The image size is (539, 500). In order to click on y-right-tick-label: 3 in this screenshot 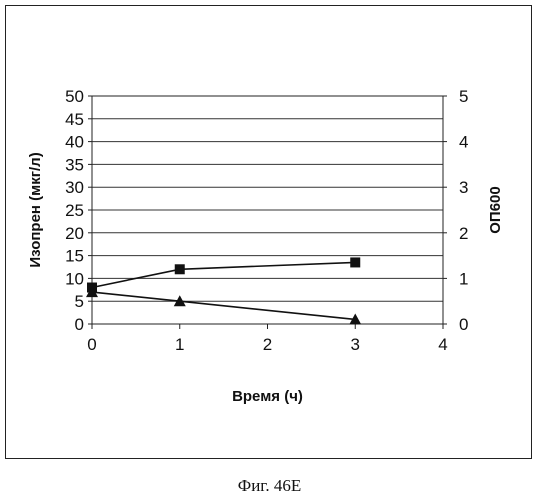, I will do `click(463, 187)`.